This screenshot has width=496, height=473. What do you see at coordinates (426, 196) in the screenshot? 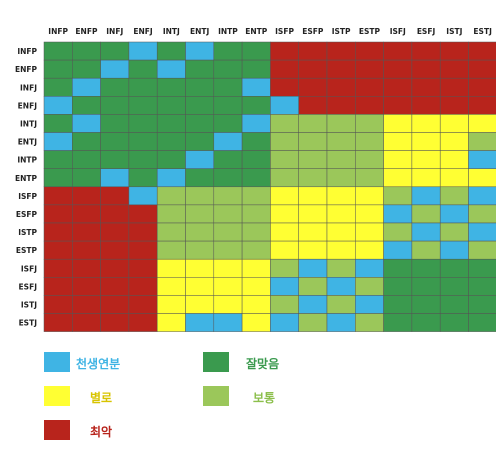
I see `cell-isfp-esfj` at bounding box center [426, 196].